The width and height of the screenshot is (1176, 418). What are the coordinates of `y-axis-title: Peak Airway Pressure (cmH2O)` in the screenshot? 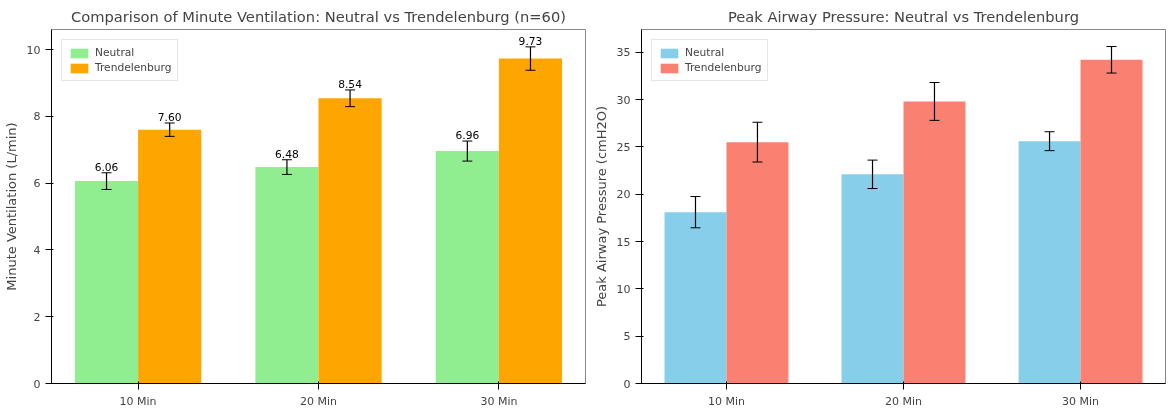 It's located at (601, 206).